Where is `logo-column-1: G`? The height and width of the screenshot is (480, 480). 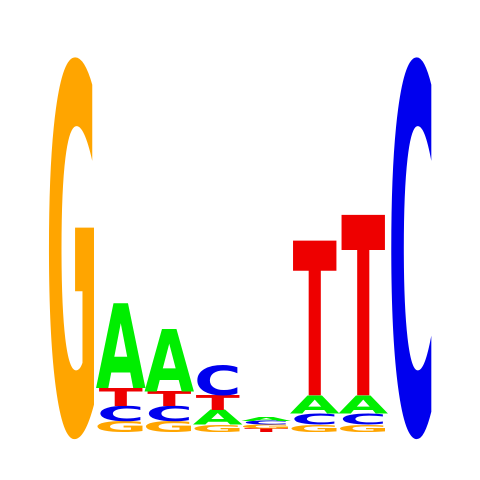 logo-column-1: G is located at coordinates (72, 240).